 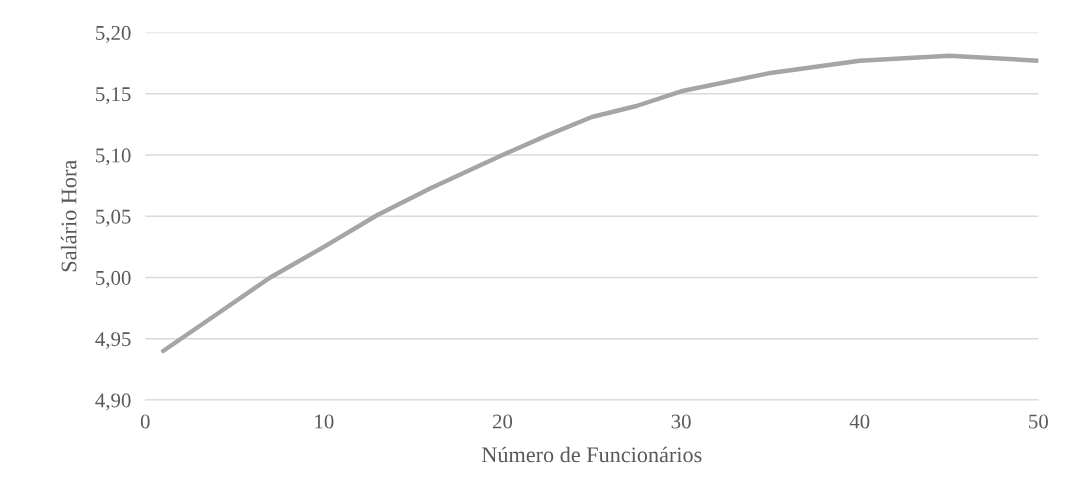 I want to click on y-tick-label: 5,05, so click(x=113, y=218).